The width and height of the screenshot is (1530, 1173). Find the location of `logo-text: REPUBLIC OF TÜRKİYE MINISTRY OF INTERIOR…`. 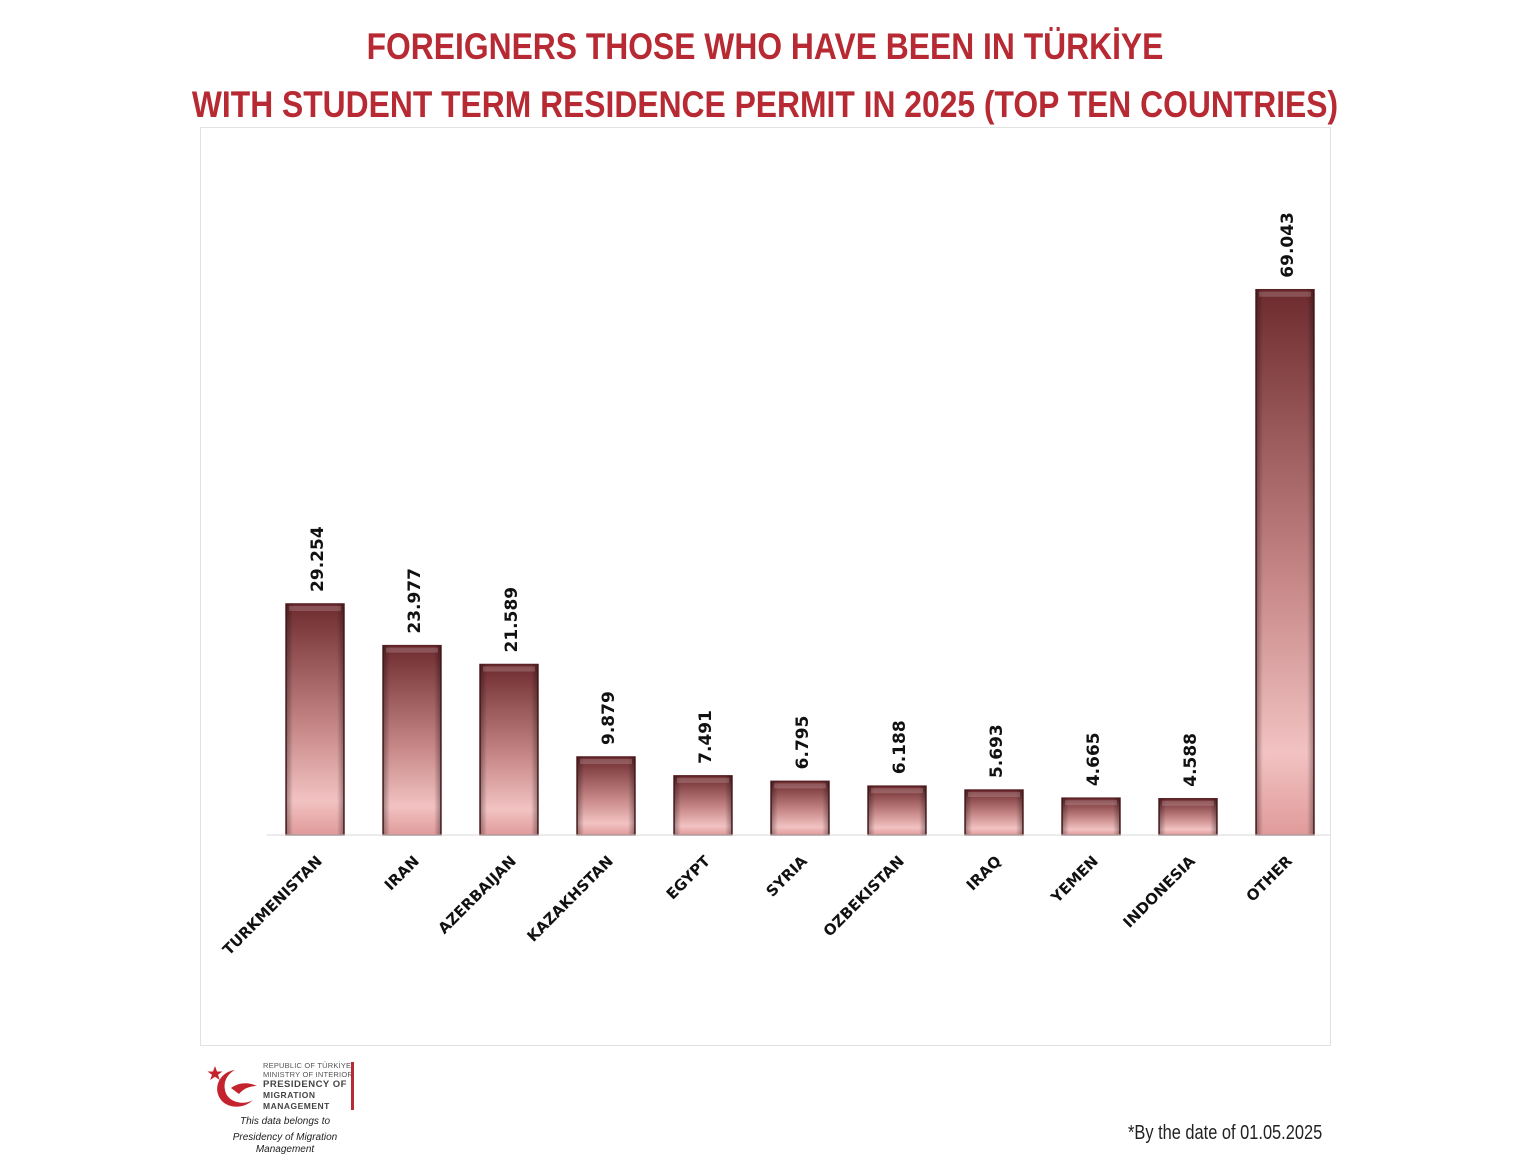

logo-text: REPUBLIC OF TÜRKİYE MINISTRY OF INTERIOR… is located at coordinates (314, 1086).